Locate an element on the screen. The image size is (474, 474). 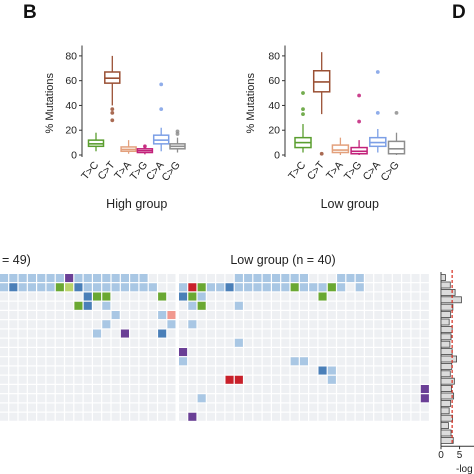
box-t-to-c: T>C is located at coordinates (299, 136).